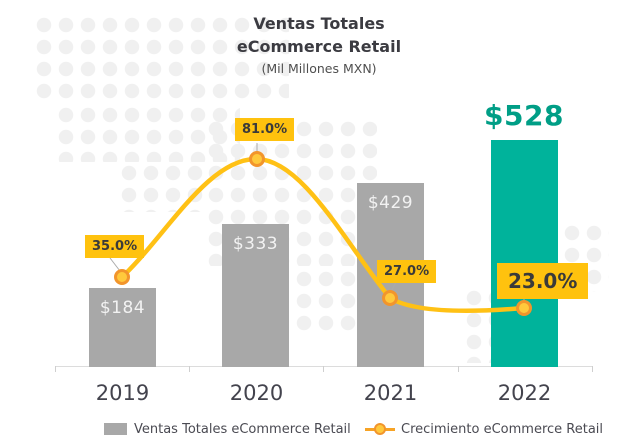 This screenshot has width=638, height=440. Describe the element at coordinates (255, 295) in the screenshot. I see `bar-2020: $333` at that location.